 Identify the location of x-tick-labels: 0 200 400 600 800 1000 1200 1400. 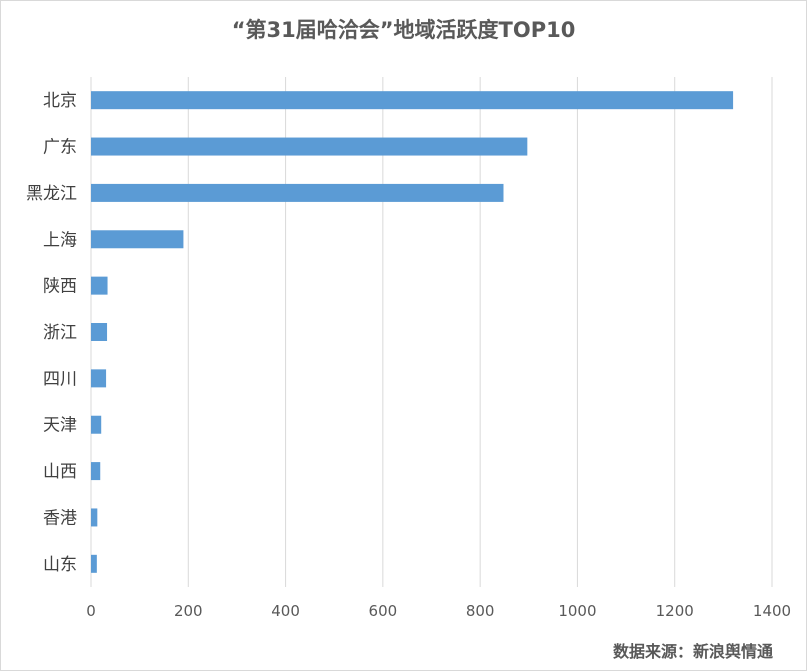
(438, 611).